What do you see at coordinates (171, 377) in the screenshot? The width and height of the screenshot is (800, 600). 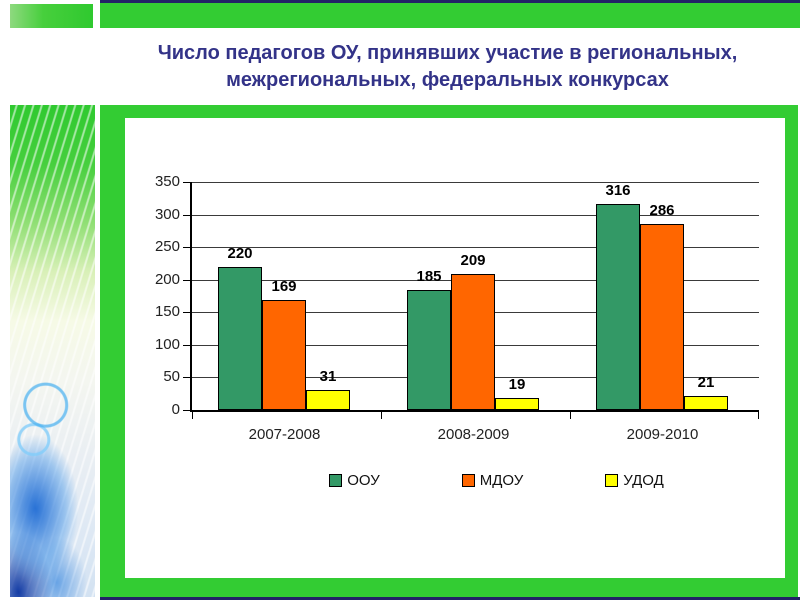 I see `y-axis-tick-label: 50` at bounding box center [171, 377].